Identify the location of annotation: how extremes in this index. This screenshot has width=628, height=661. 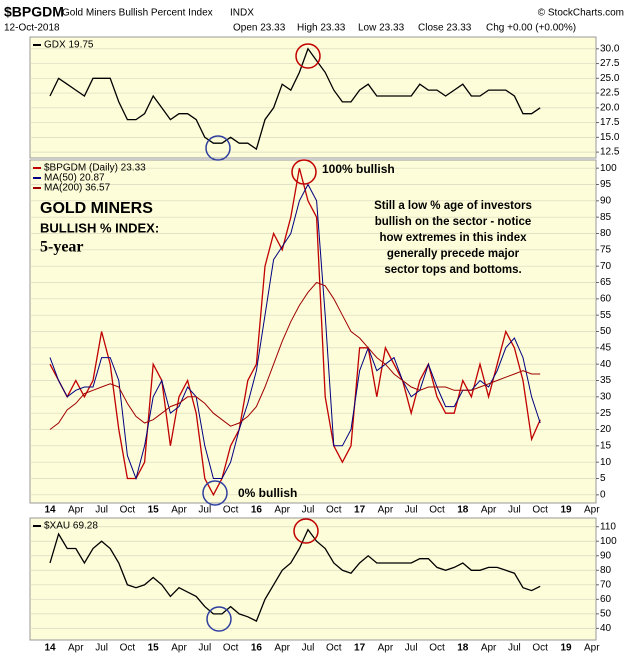
(454, 238).